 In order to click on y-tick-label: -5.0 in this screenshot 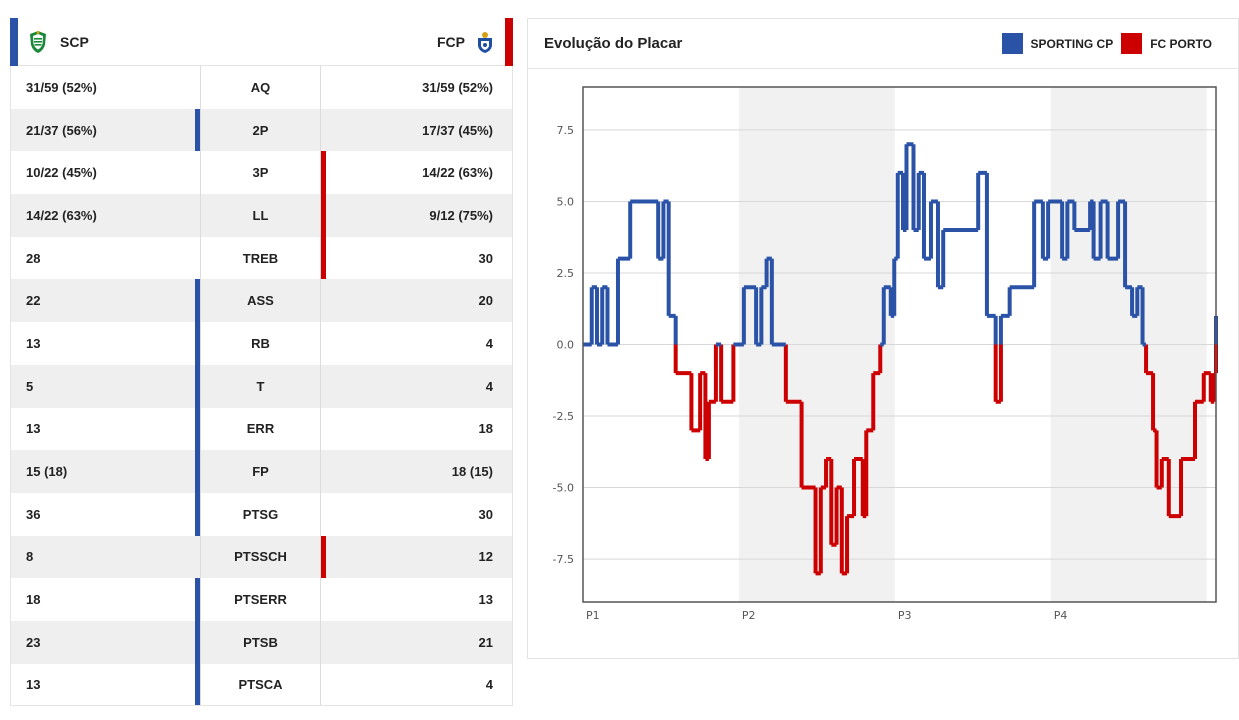, I will do `click(563, 488)`.